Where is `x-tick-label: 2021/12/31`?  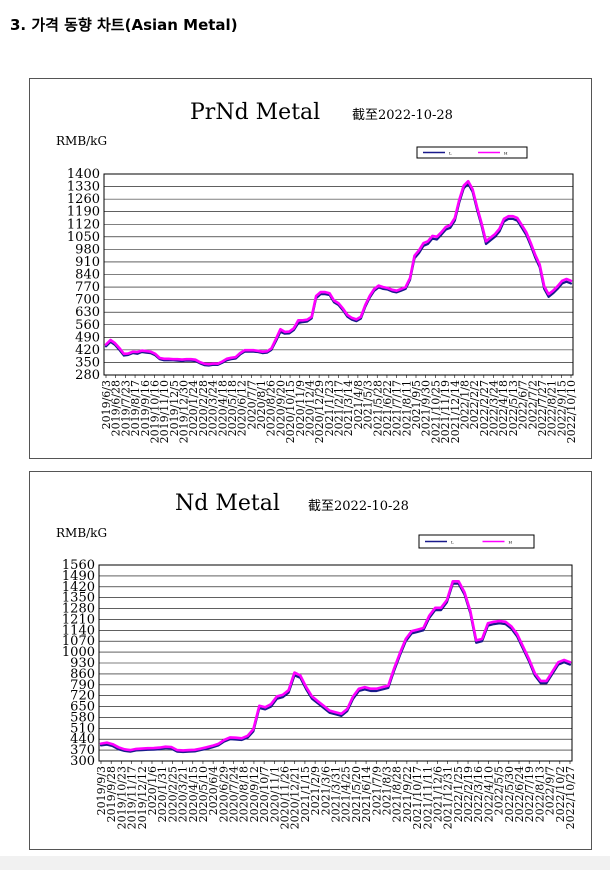
x-tick-label: 2021/12/31 is located at coordinates (448, 797).